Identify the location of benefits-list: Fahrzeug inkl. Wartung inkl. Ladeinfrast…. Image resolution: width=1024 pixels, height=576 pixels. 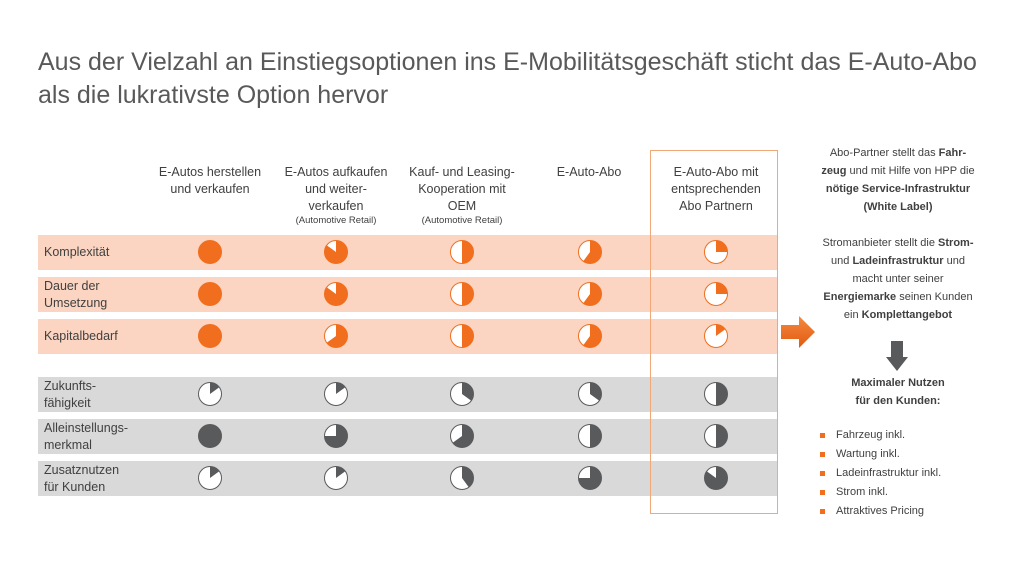
(880, 473).